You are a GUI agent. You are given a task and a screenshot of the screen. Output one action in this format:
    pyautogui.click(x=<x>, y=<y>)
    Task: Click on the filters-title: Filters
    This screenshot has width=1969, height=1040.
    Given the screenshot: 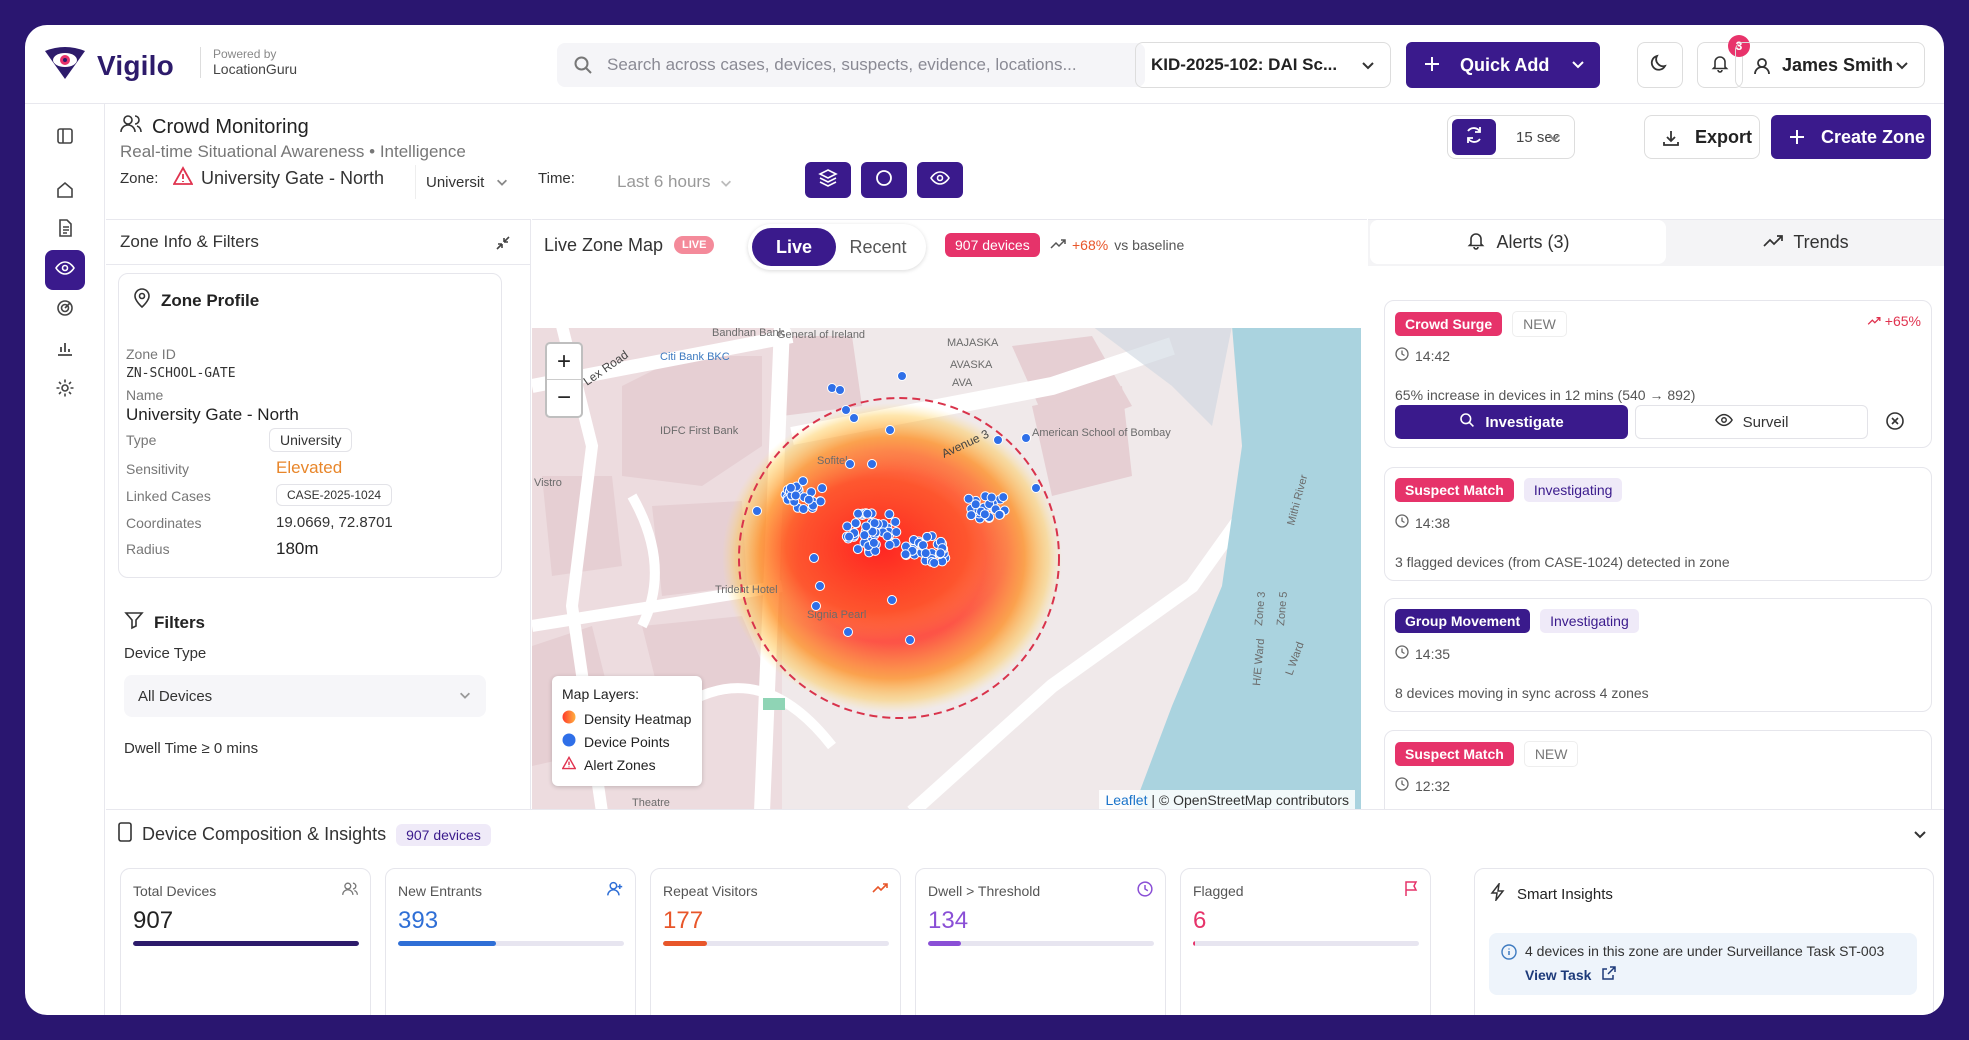 What is the action you would take?
    pyautogui.click(x=164, y=622)
    